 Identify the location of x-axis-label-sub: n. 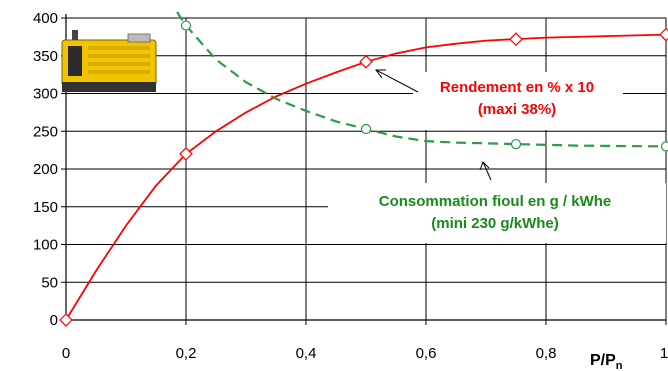
(619, 365).